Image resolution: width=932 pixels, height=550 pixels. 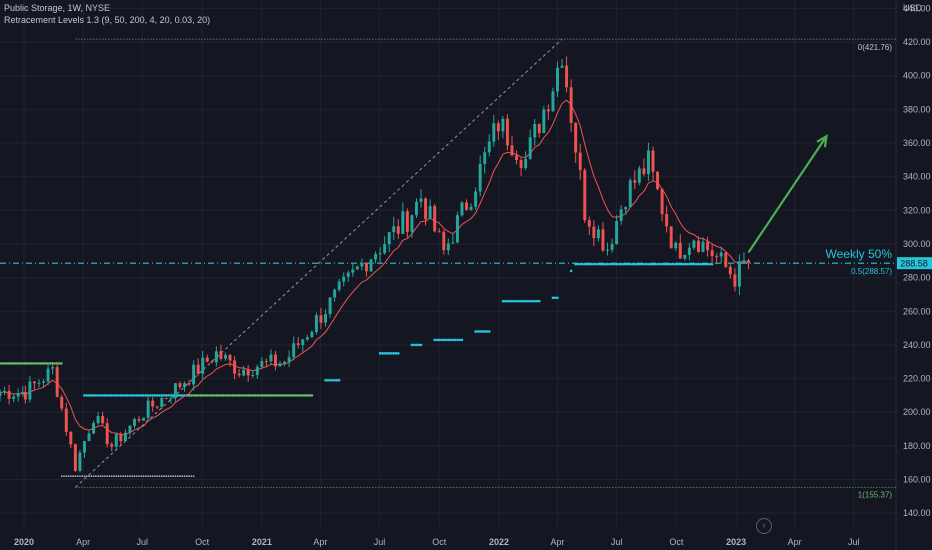 What do you see at coordinates (262, 542) in the screenshot?
I see `time-tick-label: 2021` at bounding box center [262, 542].